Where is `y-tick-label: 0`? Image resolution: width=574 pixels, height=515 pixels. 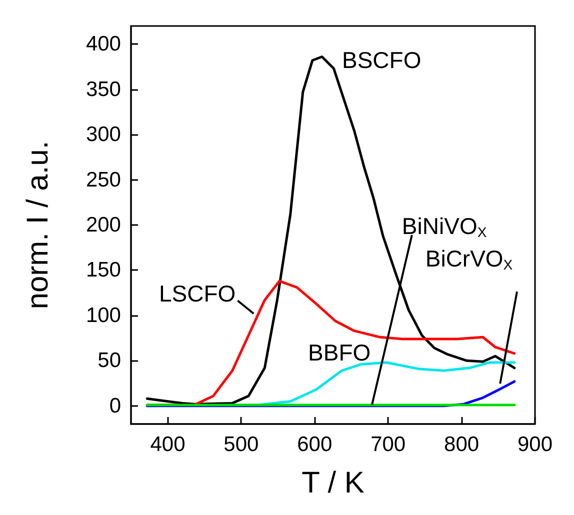
y-tick-label: 0 is located at coordinates (115, 406).